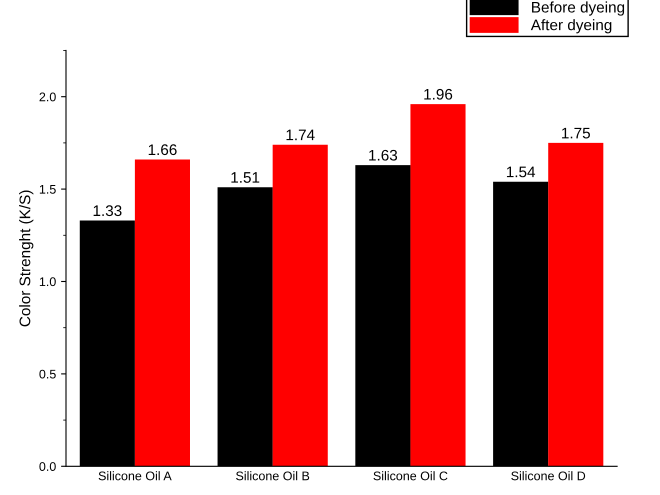  I want to click on data-label: 1.66, so click(162, 150).